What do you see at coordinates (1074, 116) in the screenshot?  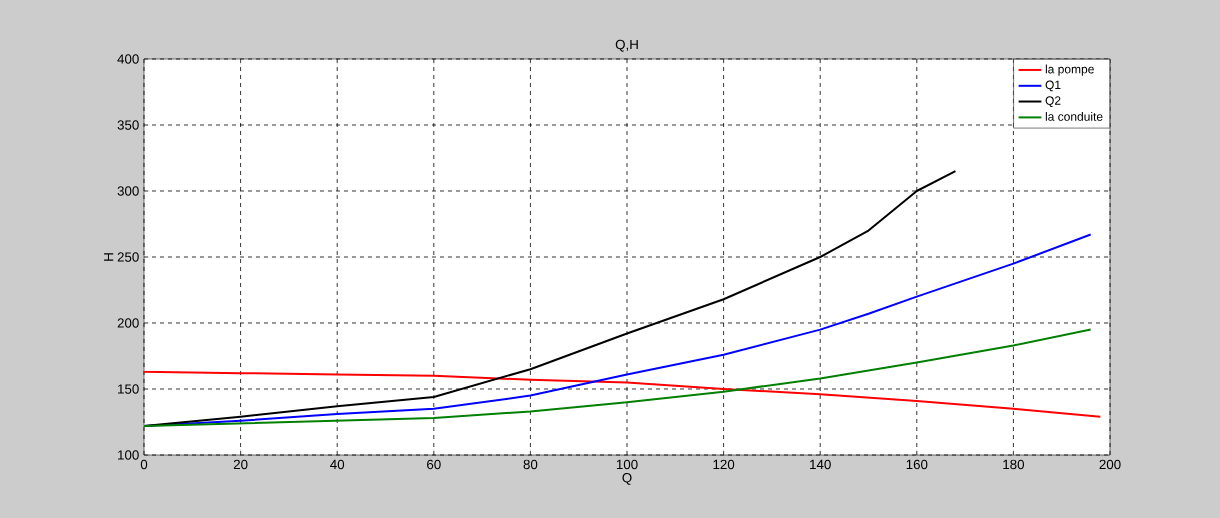 I see `legend-label: la conduite` at bounding box center [1074, 116].